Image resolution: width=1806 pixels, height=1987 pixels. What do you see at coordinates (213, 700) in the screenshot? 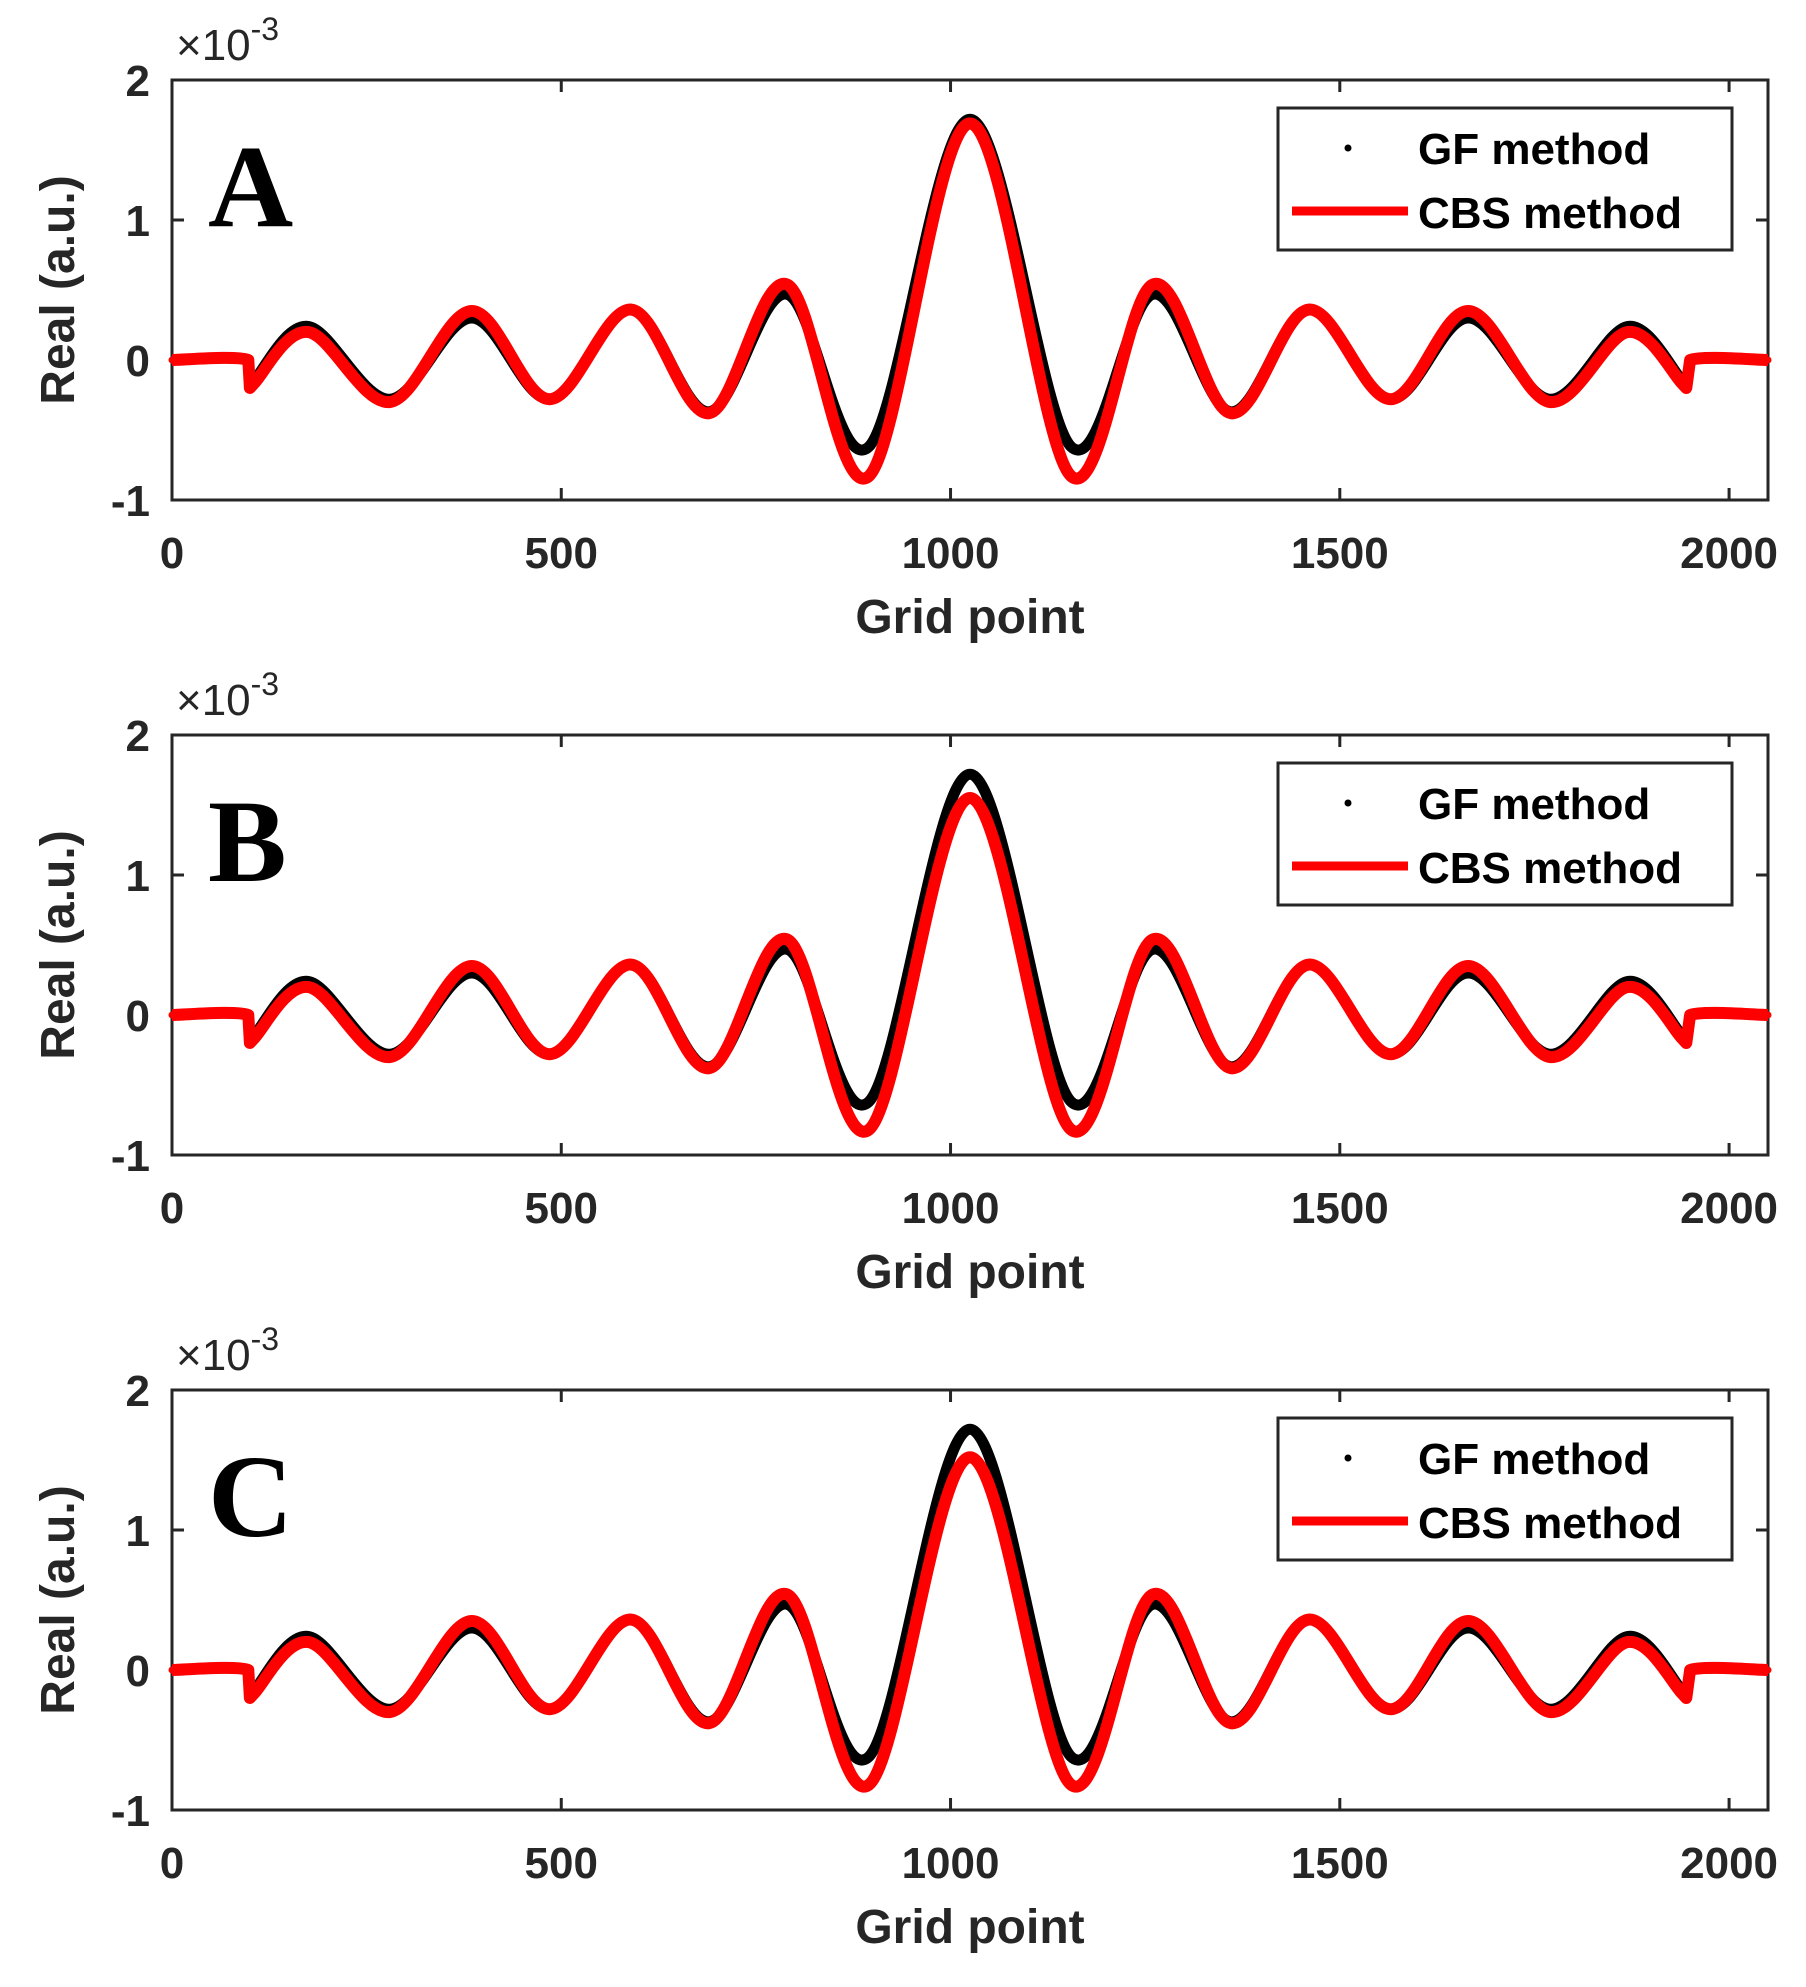
I see `exponent-base: ×10` at bounding box center [213, 700].